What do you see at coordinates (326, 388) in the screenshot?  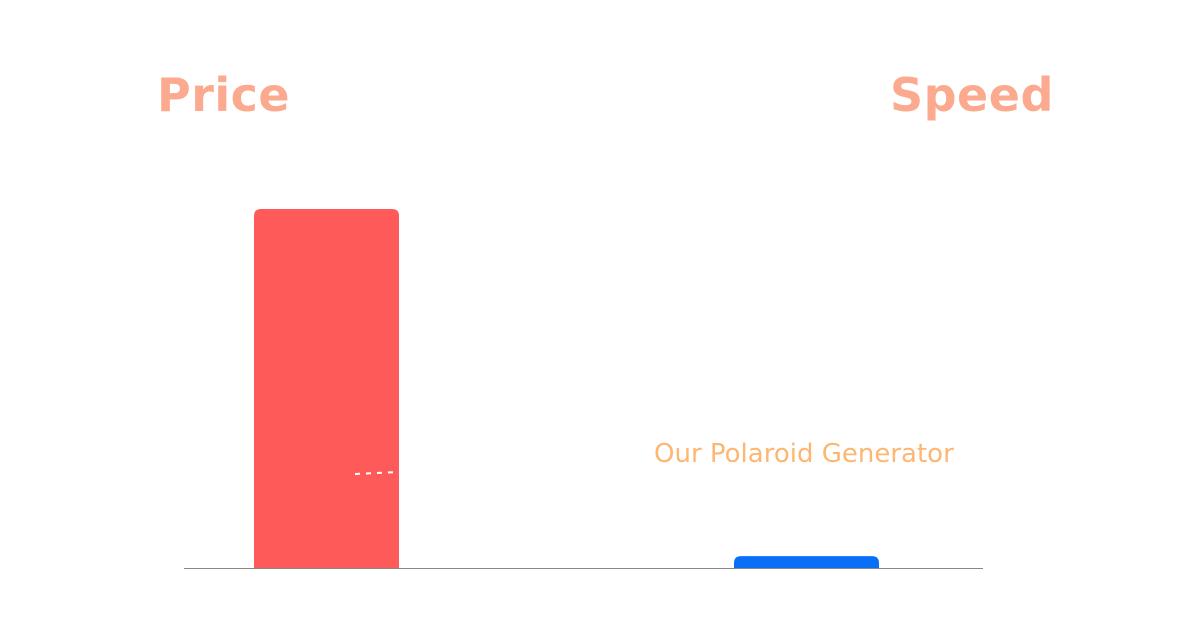 I see `bar-price` at bounding box center [326, 388].